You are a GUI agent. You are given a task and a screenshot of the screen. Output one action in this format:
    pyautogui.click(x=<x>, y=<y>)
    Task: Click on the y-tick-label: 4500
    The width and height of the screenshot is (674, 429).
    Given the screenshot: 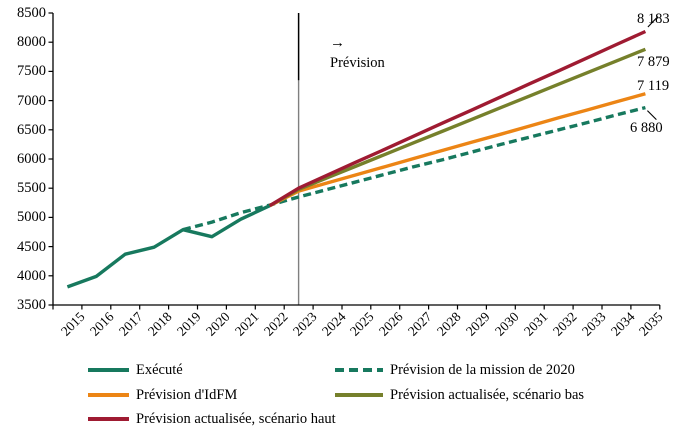 What is the action you would take?
    pyautogui.click(x=31, y=246)
    